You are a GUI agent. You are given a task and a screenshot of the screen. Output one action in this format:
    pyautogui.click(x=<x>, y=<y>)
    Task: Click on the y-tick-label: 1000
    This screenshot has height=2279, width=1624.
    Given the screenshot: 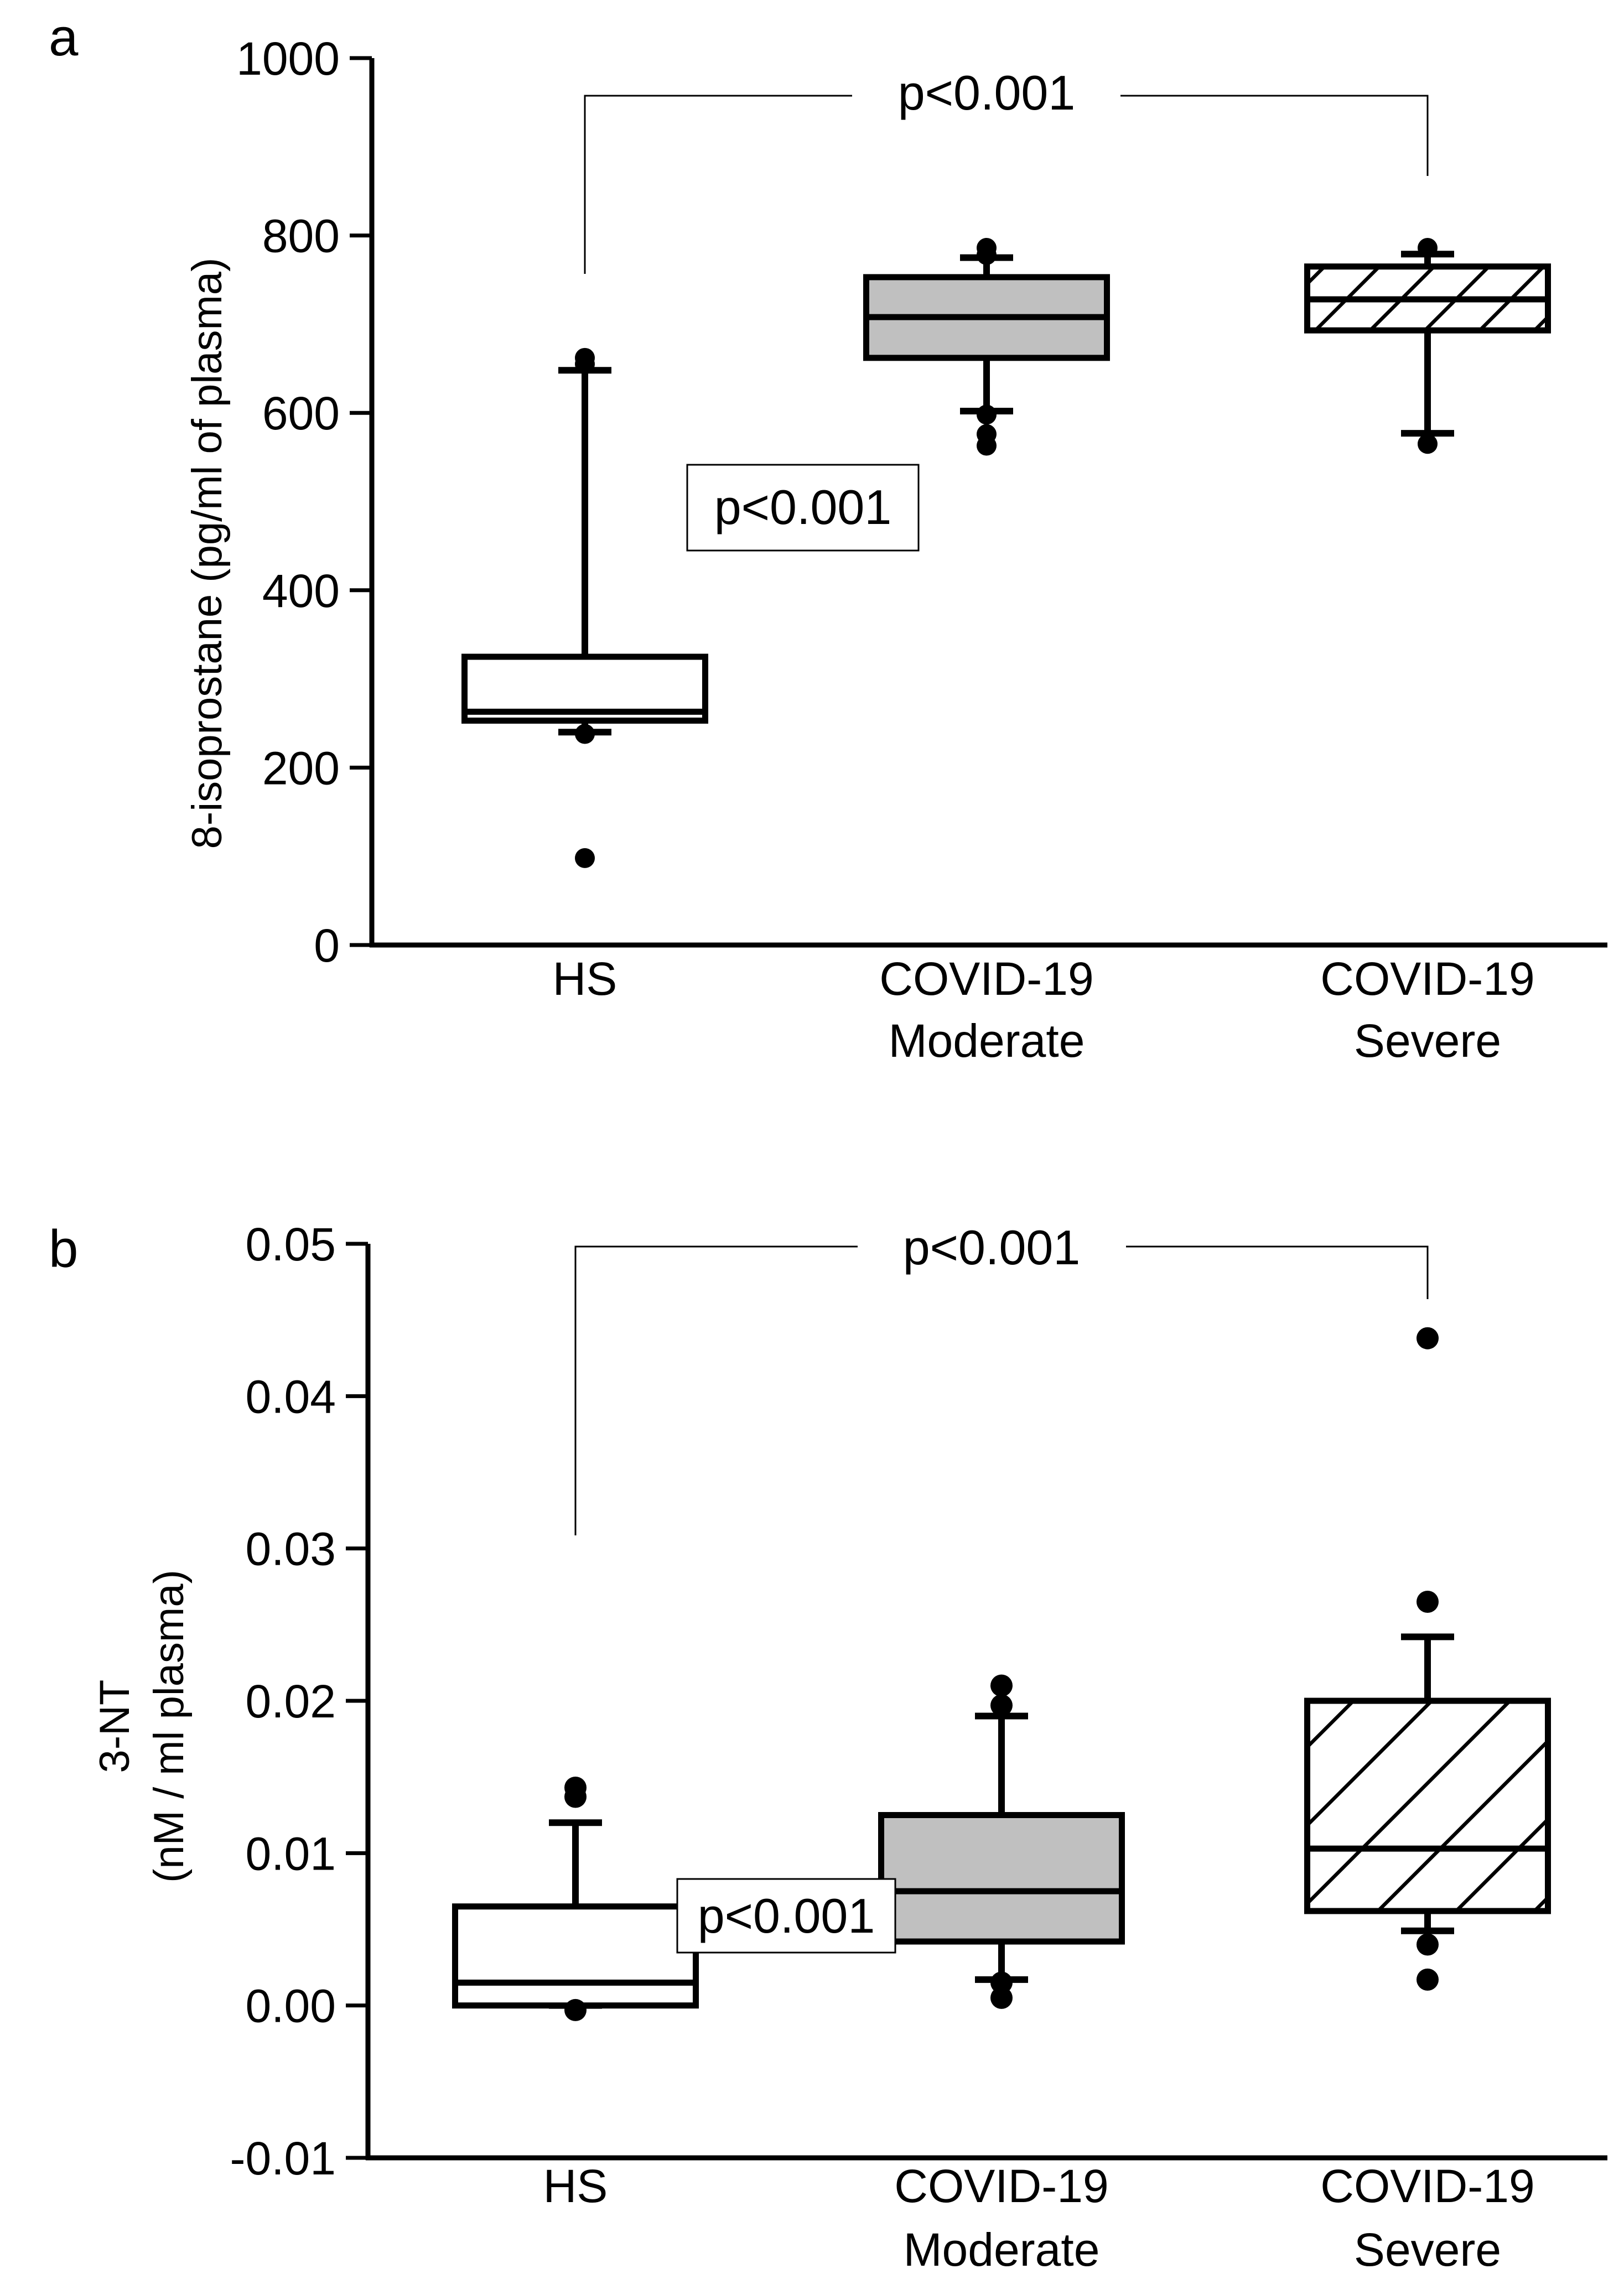 What is the action you would take?
    pyautogui.click(x=288, y=59)
    